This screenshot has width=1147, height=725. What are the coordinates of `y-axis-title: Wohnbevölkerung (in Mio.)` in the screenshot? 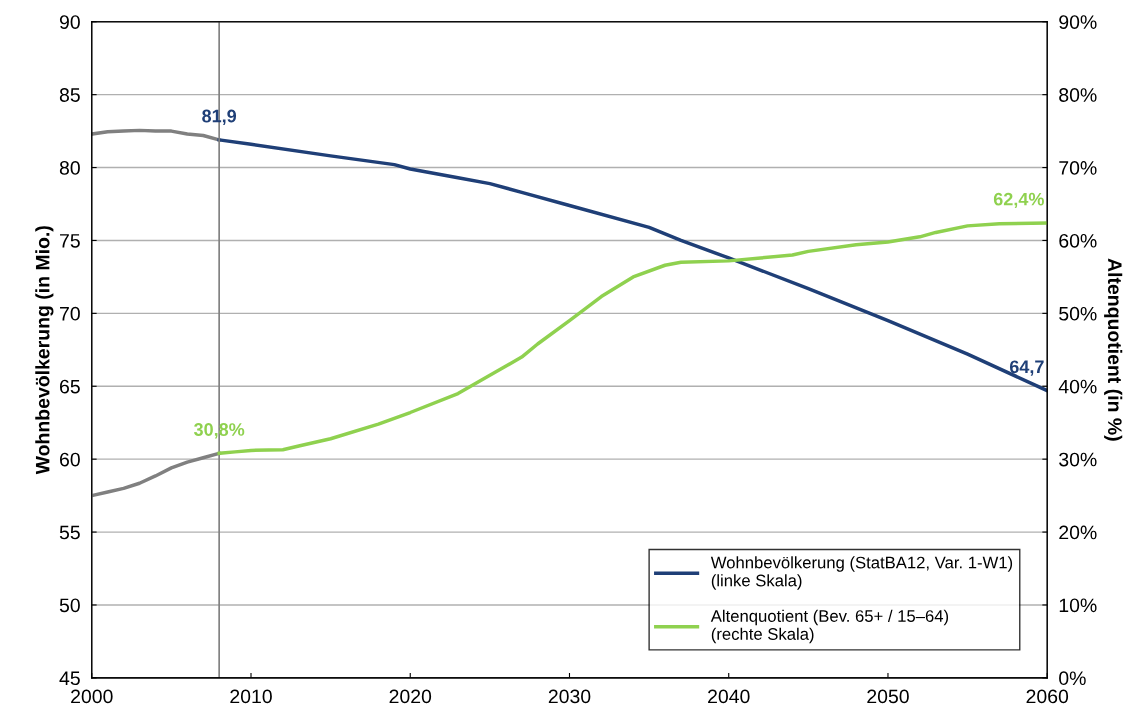 It's located at (44, 350).